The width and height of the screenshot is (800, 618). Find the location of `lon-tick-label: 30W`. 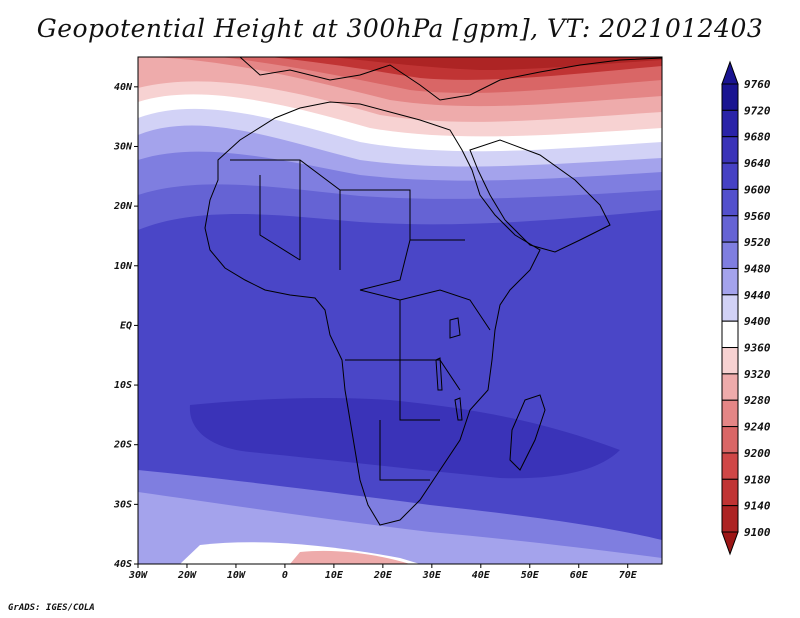

lon-tick-label: 30W is located at coordinates (138, 575).